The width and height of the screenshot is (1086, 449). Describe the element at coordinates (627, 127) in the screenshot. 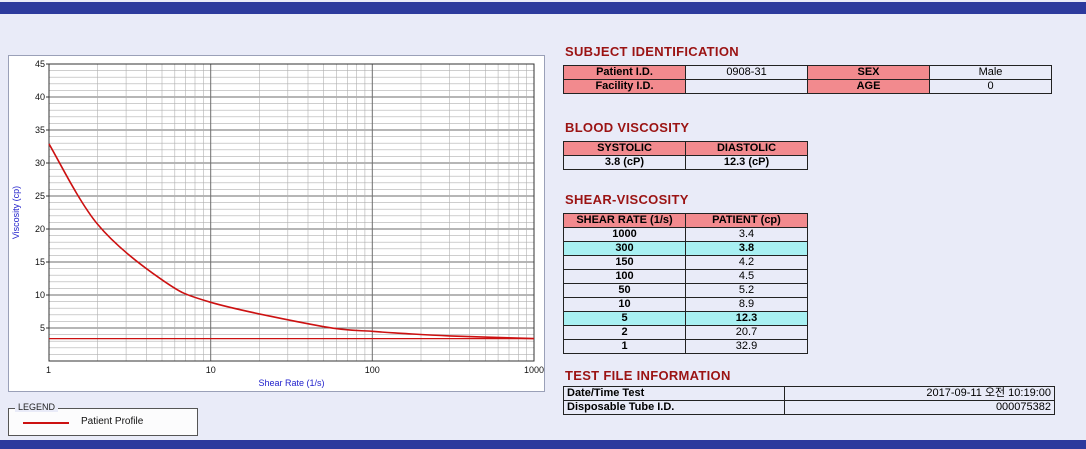

I see `blood-viscosity-title: BLOOD VISCOSITY` at that location.